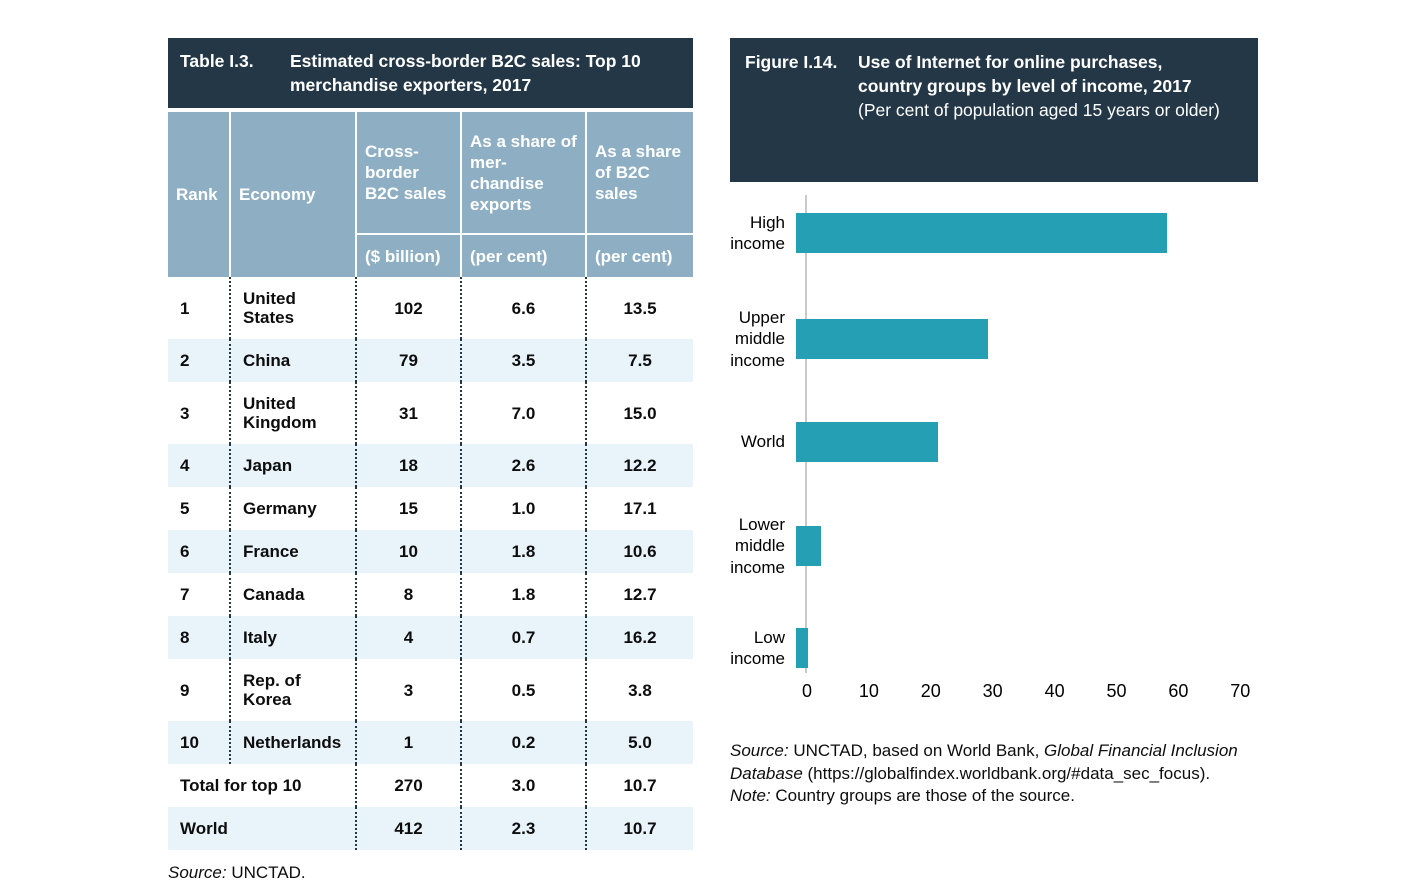 Image resolution: width=1426 pixels, height=886 pixels. Describe the element at coordinates (217, 61) in the screenshot. I see `table-caption-label: Table I.3.` at that location.